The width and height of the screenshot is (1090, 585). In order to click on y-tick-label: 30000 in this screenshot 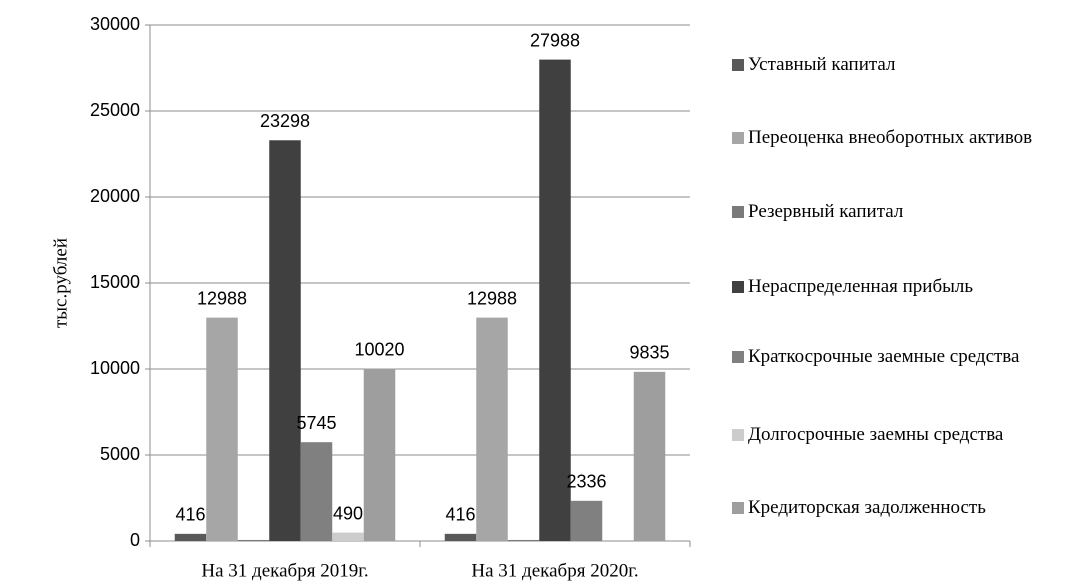, I will do `click(115, 24)`.